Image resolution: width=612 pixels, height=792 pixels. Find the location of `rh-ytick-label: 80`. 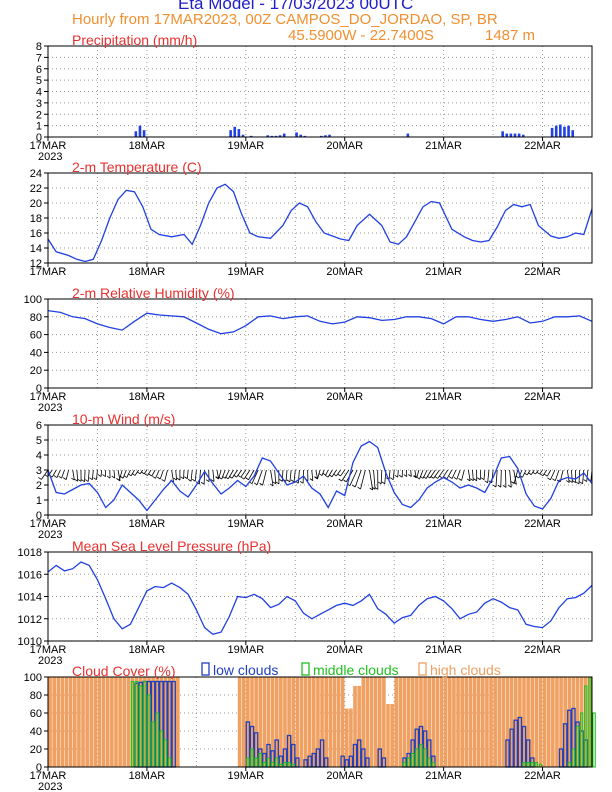

rh-ytick-label: 80 is located at coordinates (36, 318).